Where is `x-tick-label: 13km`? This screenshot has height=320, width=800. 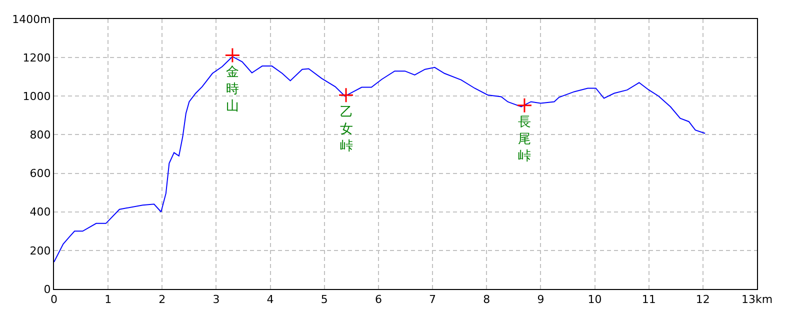 x-tick-label: 13km is located at coordinates (757, 299).